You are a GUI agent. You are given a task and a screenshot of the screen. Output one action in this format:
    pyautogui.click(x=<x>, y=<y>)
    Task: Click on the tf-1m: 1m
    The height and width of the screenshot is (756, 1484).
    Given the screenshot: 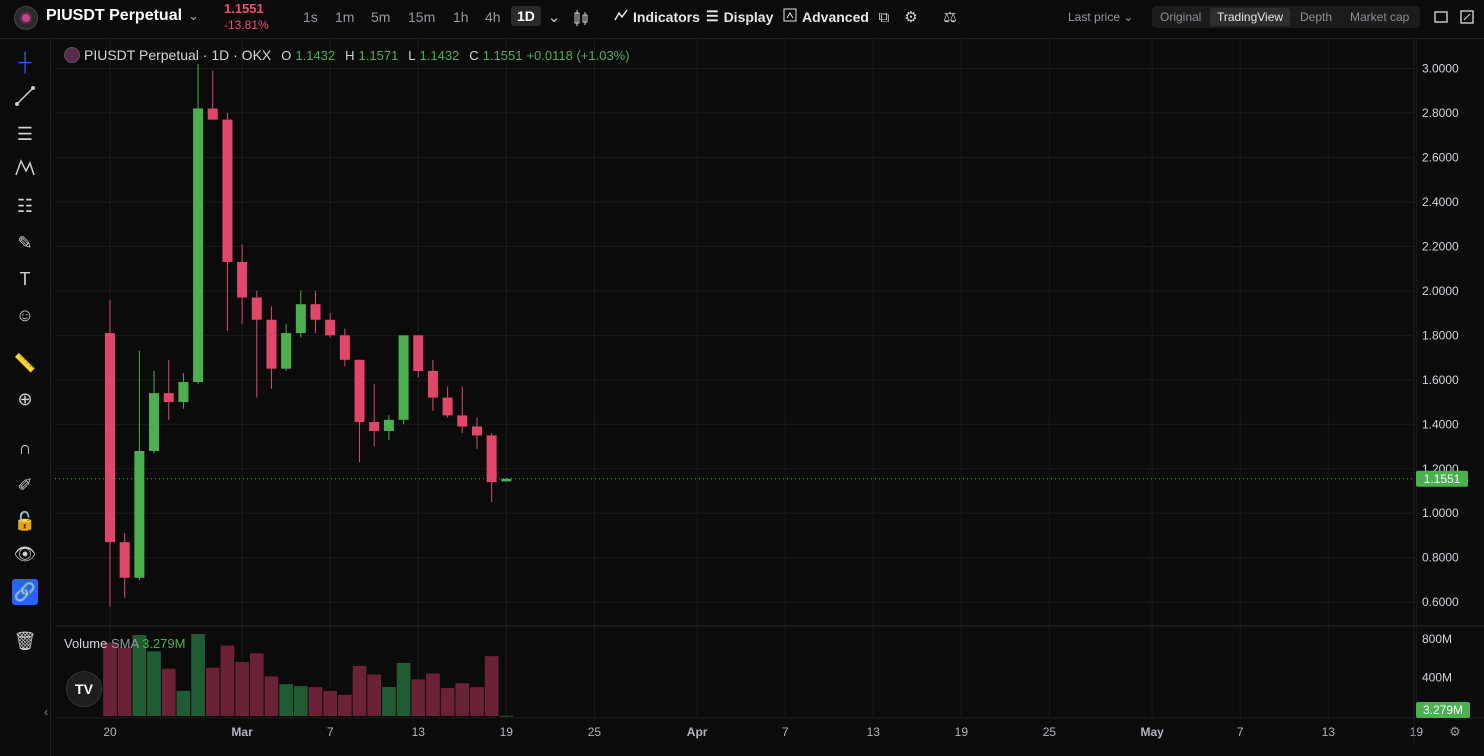 What is the action you would take?
    pyautogui.click(x=345, y=17)
    